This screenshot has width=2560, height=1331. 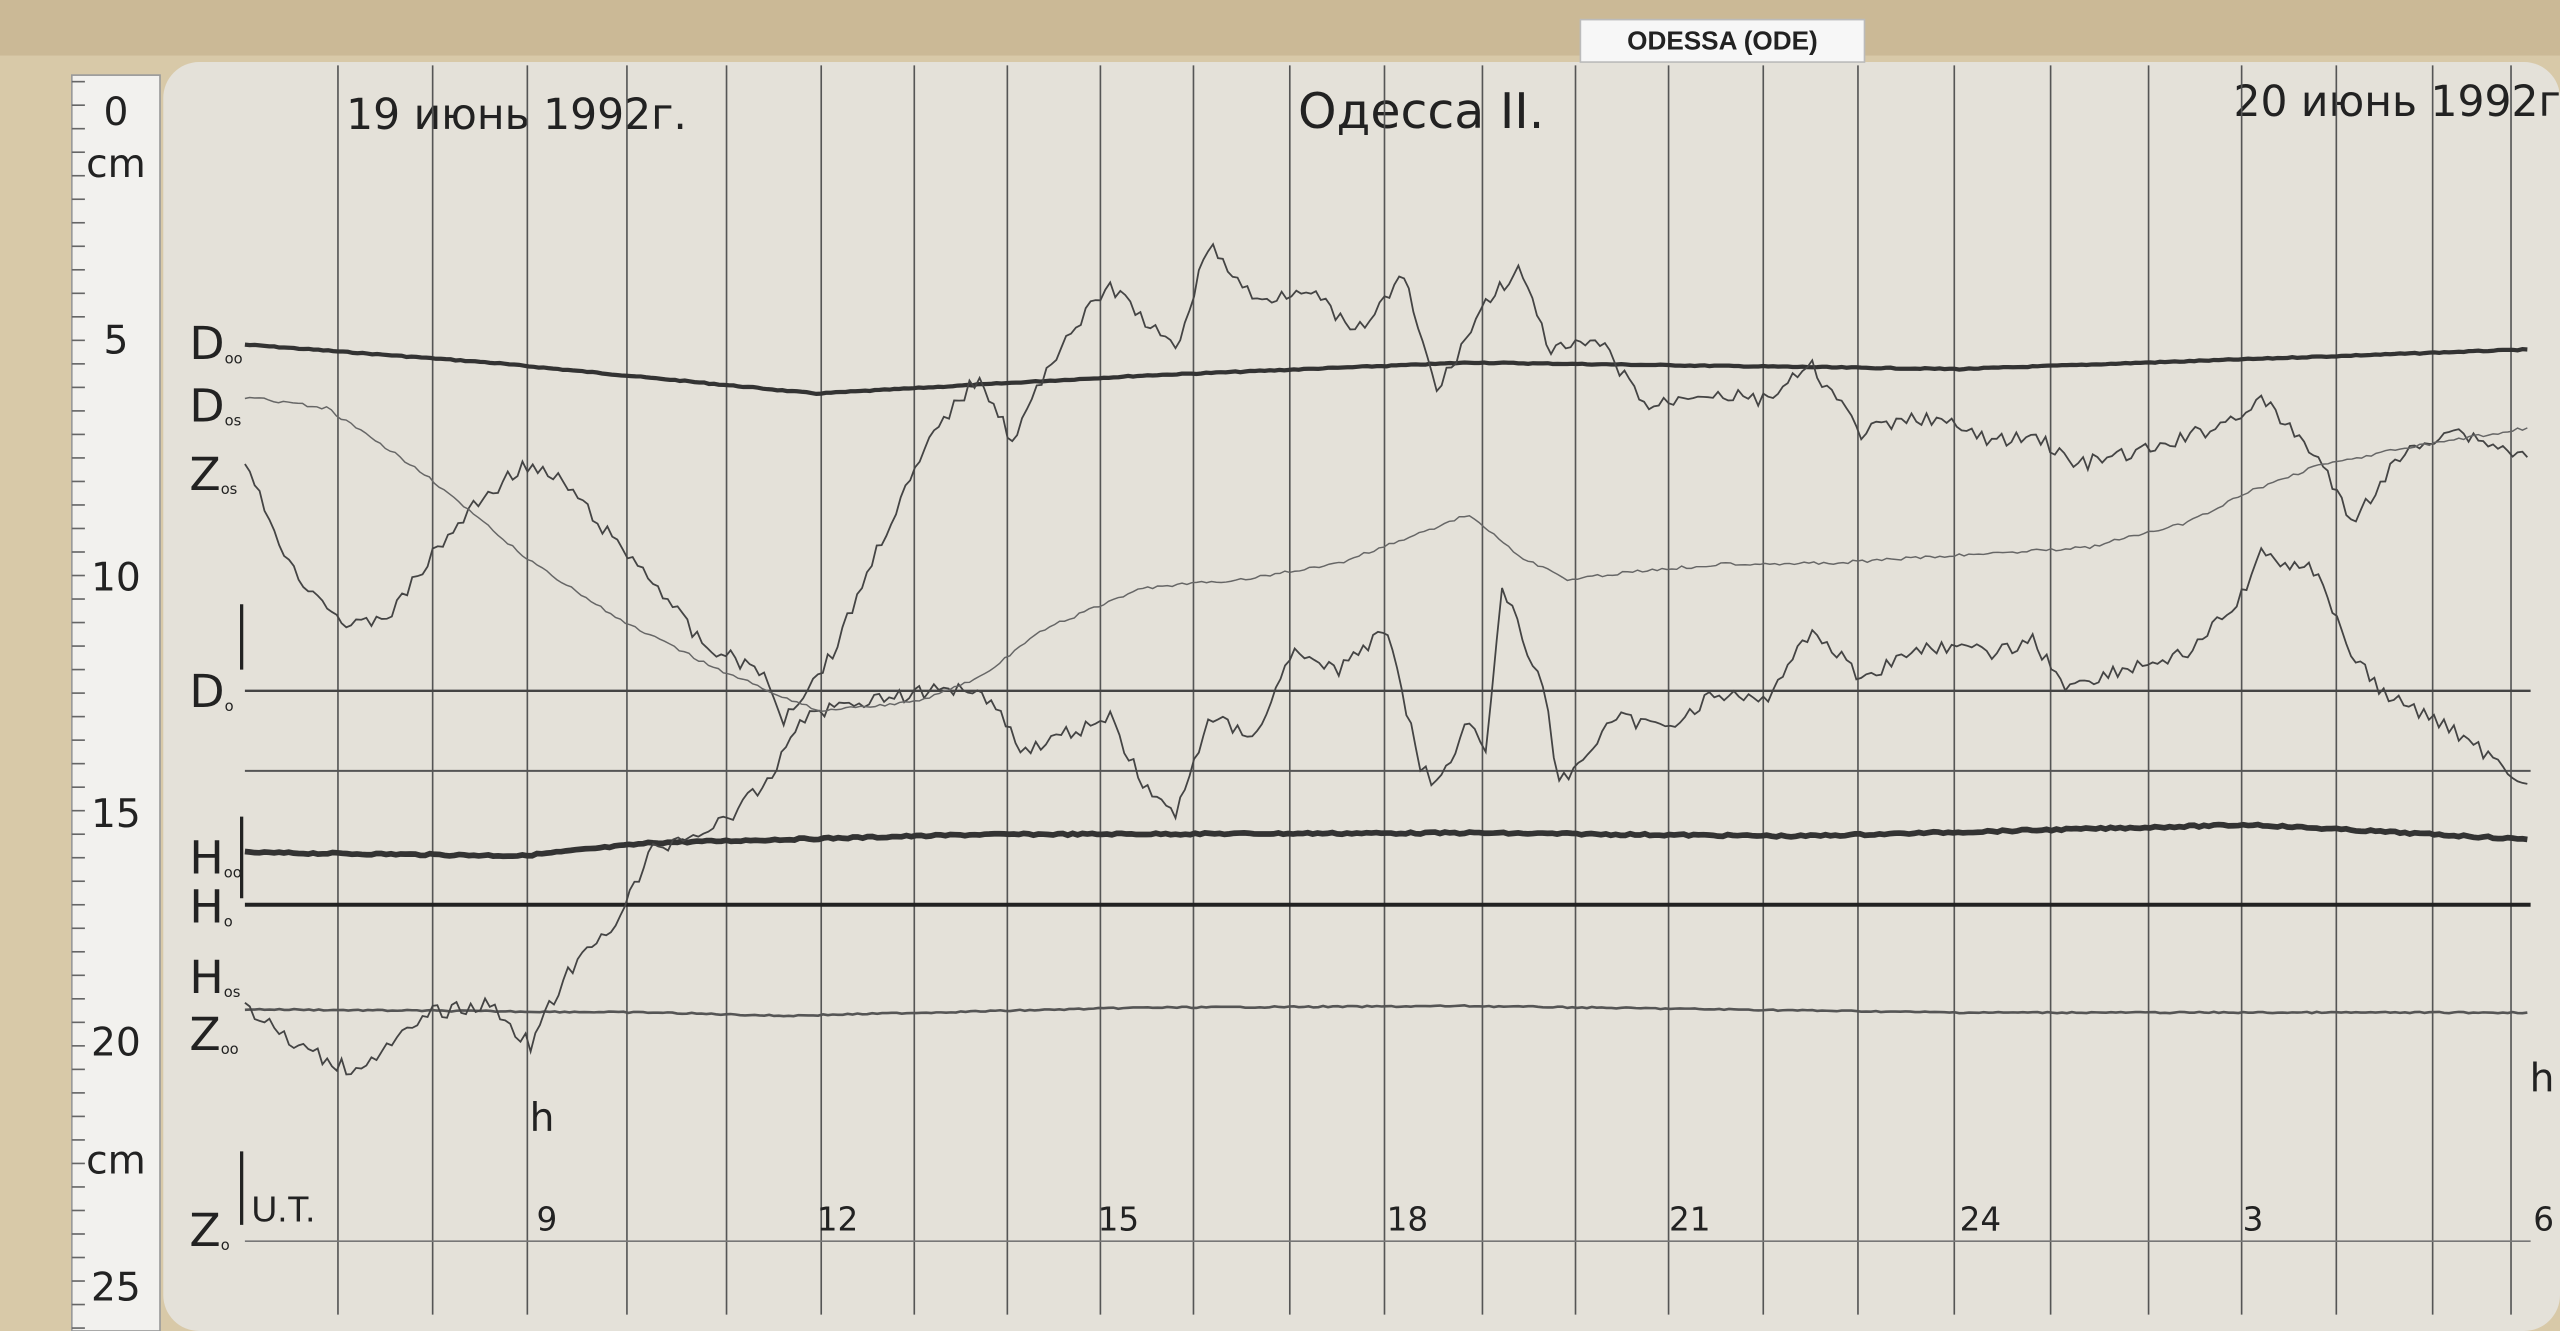 What do you see at coordinates (516, 115) in the screenshot?
I see `date-left: 19 июнь 1992г.` at bounding box center [516, 115].